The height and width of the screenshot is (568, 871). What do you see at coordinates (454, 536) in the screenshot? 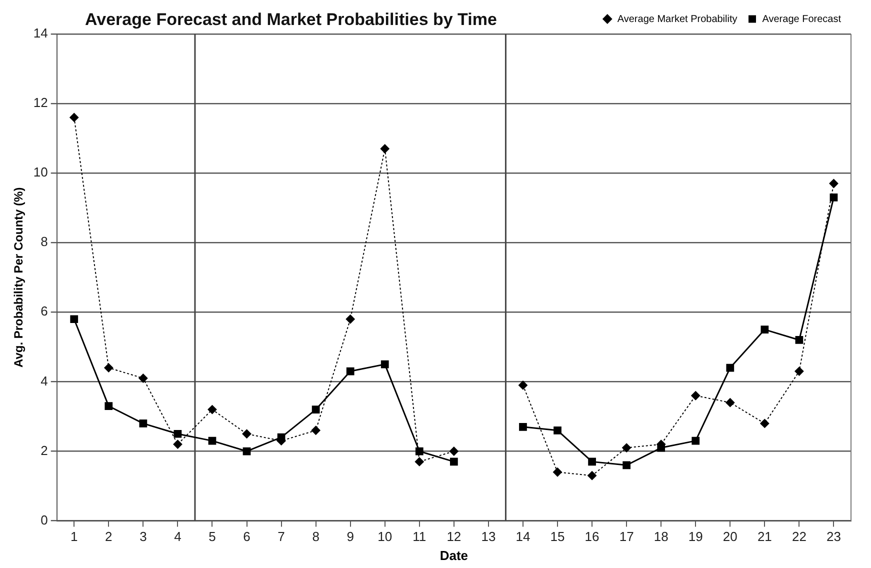
I see `x-tick-label: 12` at bounding box center [454, 536].